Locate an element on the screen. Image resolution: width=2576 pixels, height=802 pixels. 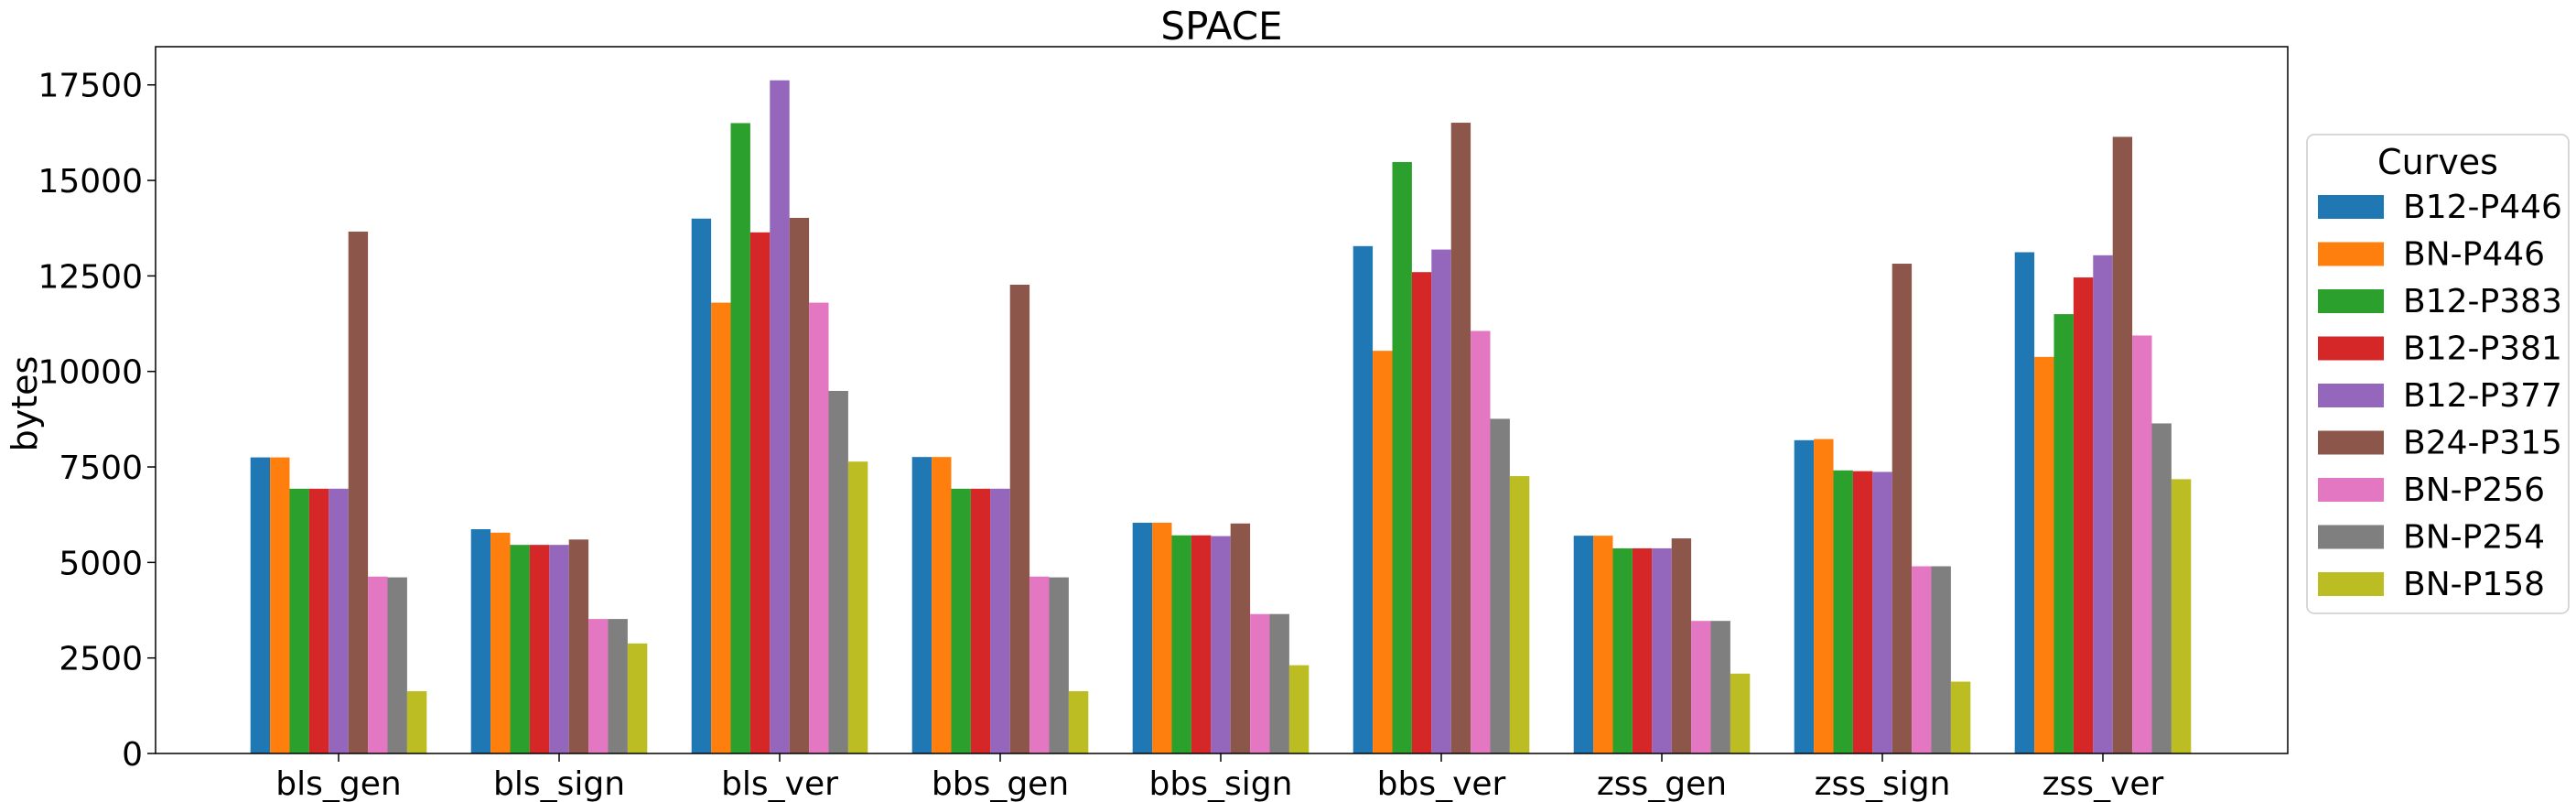
x-tick-label-bbs_sign: bbs_sign is located at coordinates (1221, 783).